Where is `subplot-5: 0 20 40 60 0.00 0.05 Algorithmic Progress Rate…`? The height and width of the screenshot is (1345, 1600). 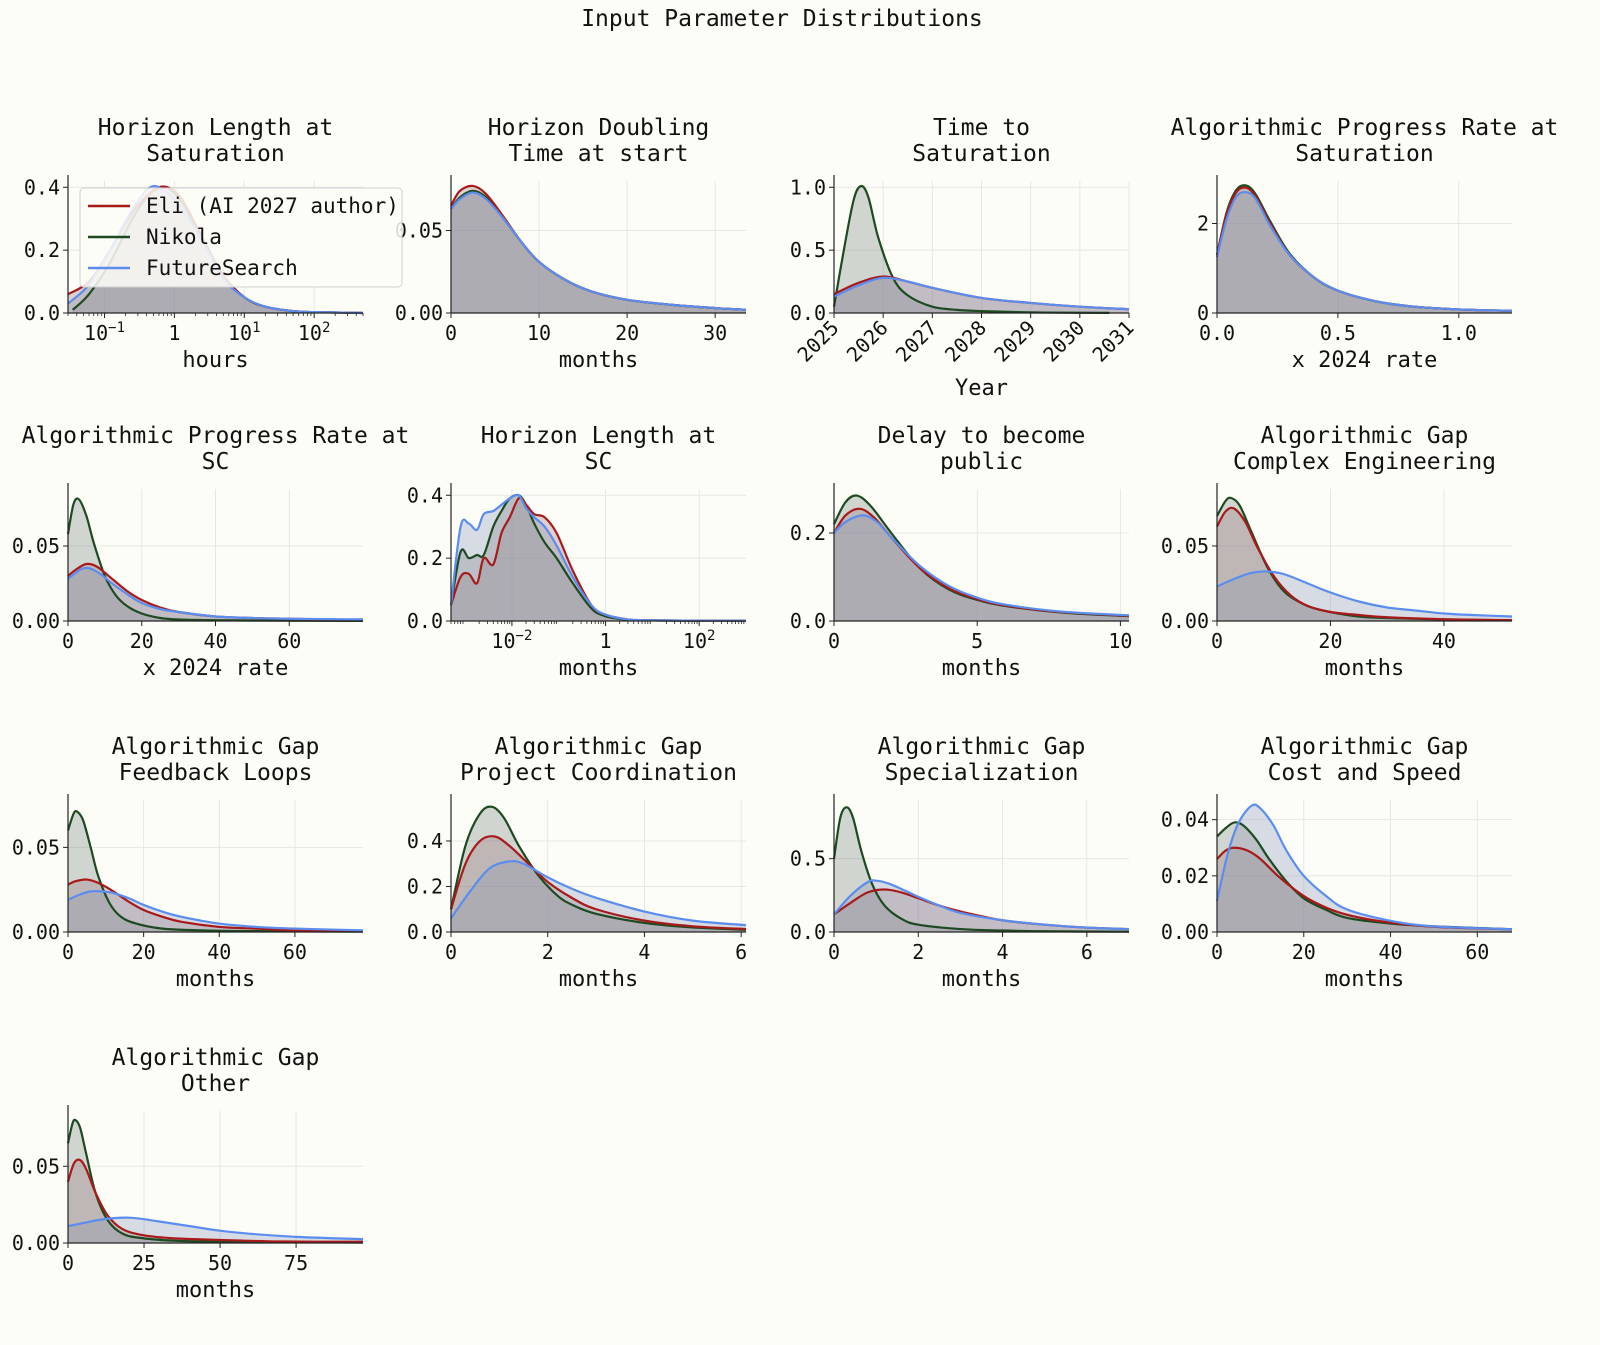 subplot-5: 0 20 40 60 0.00 0.05 Algorithmic Progress Rate… is located at coordinates (211, 552).